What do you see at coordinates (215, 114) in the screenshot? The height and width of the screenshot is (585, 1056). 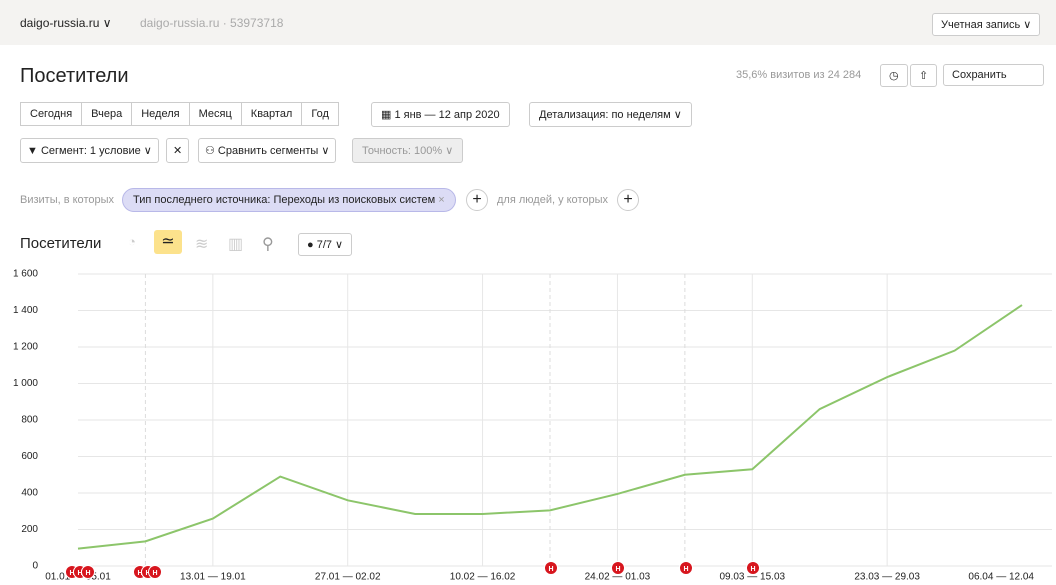 I see `period: Месяц` at bounding box center [215, 114].